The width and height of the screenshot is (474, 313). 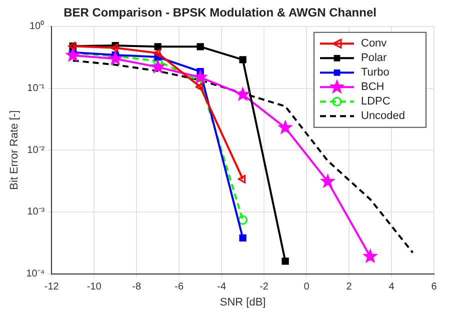 I want to click on x-tick-label: 6, so click(x=434, y=287).